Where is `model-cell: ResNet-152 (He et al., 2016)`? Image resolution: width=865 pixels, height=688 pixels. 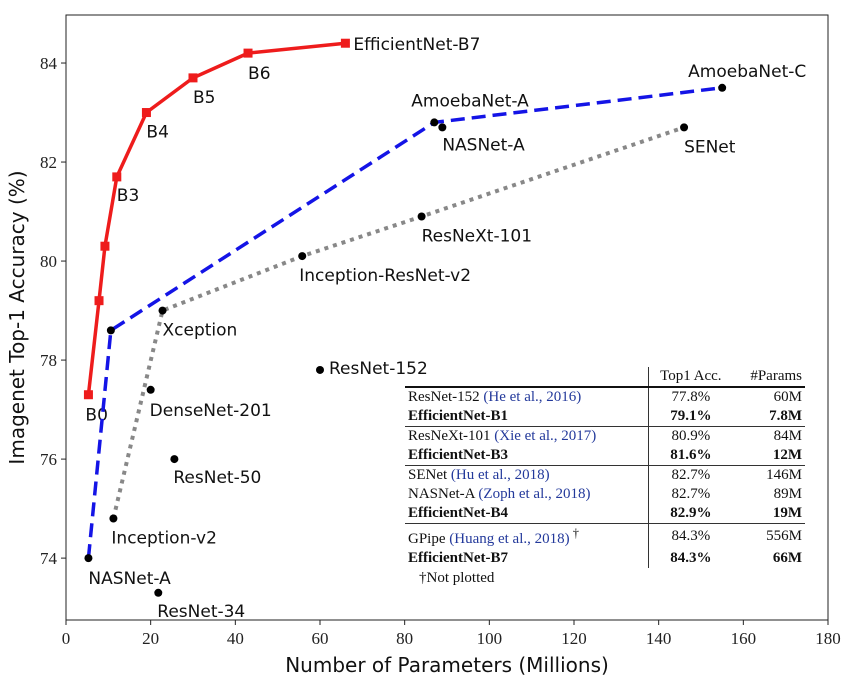 model-cell: ResNet-152 (He et al., 2016) is located at coordinates (526, 397).